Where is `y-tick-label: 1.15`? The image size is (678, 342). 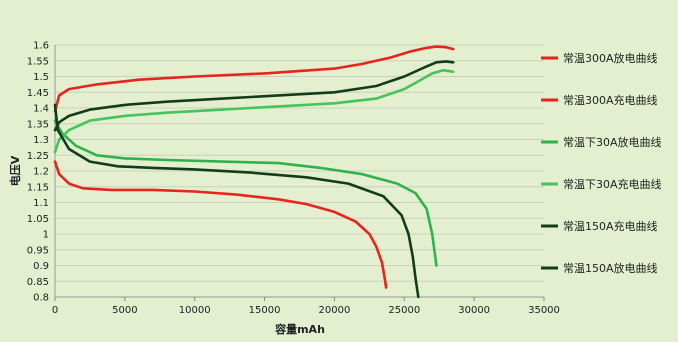
y-tick-label: 1.15 is located at coordinates (38, 187).